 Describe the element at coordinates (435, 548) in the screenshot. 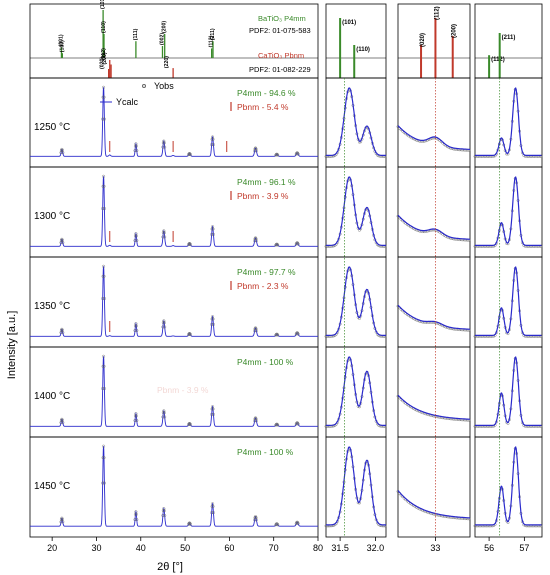

I see `zoom-x-tick-label: 33` at that location.